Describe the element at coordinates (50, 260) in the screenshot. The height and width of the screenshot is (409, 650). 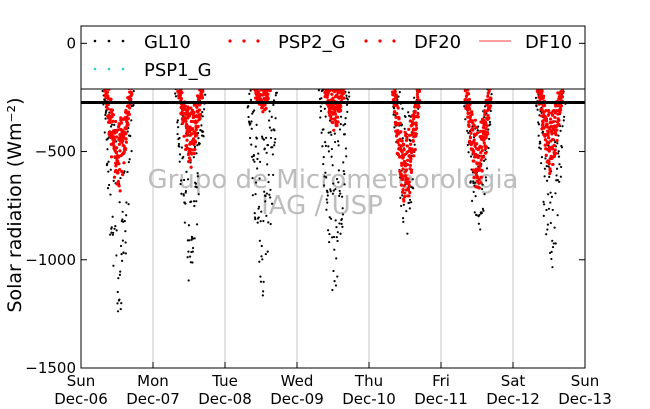
I see `y-tick-label: −1000` at that location.